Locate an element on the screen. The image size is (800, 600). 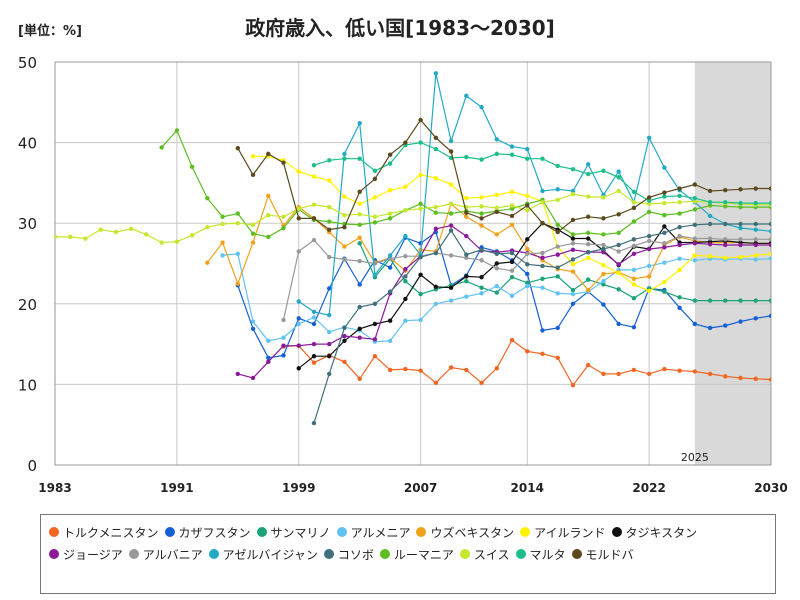
y-tick-label: 20 is located at coordinates (27, 305).